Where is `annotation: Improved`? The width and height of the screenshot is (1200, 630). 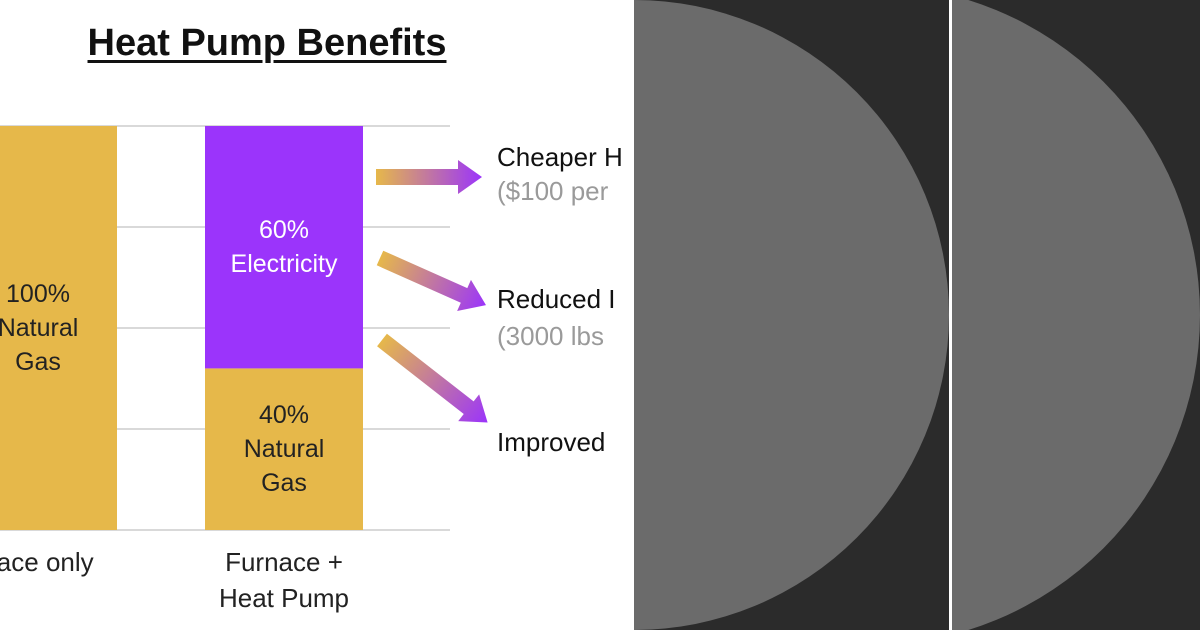 annotation: Improved is located at coordinates (551, 442).